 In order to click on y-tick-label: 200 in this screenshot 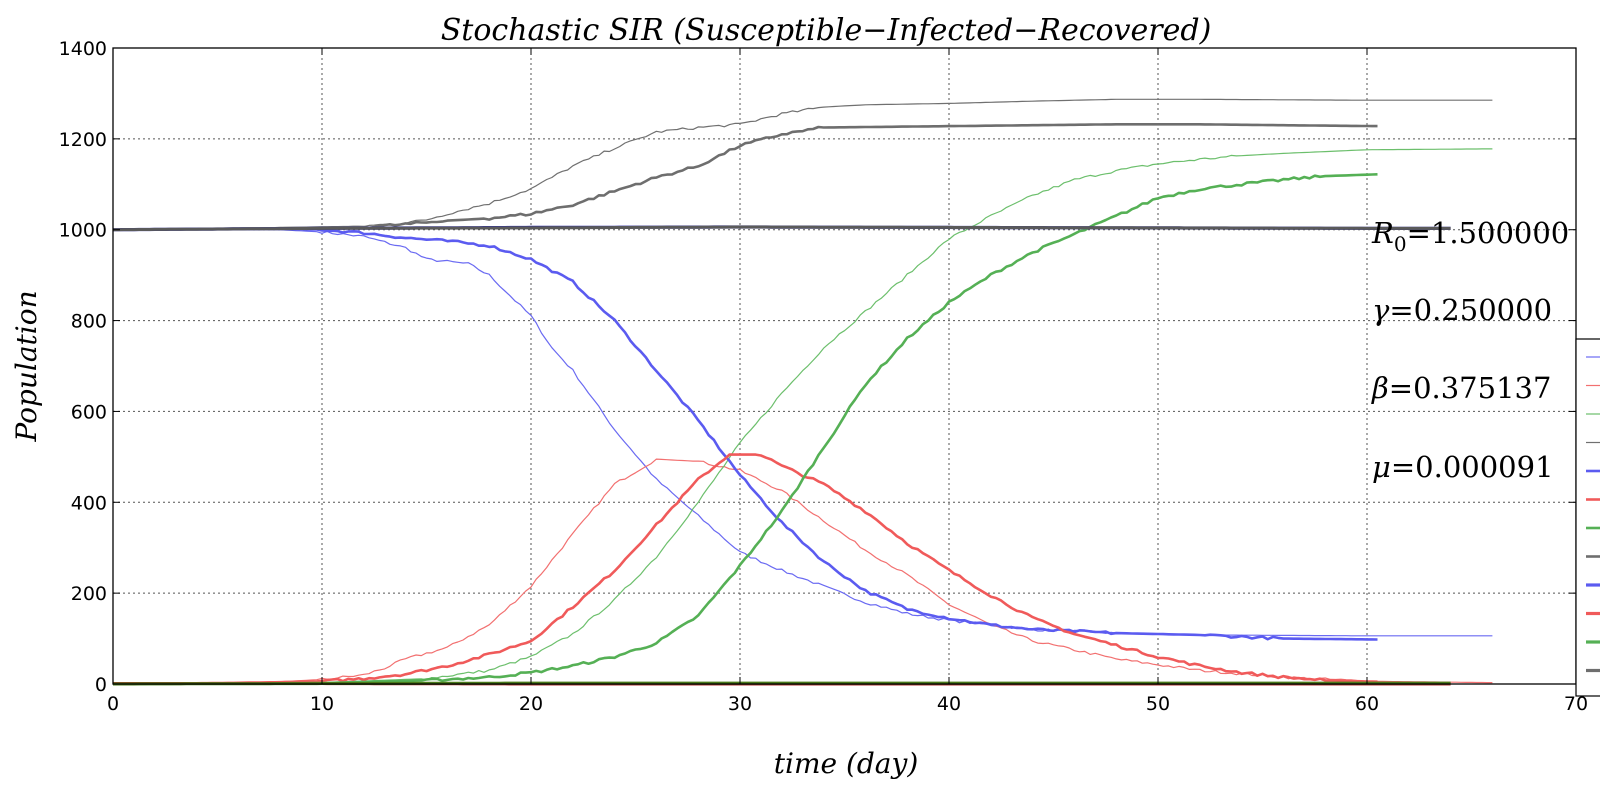, I will do `click(89, 594)`.